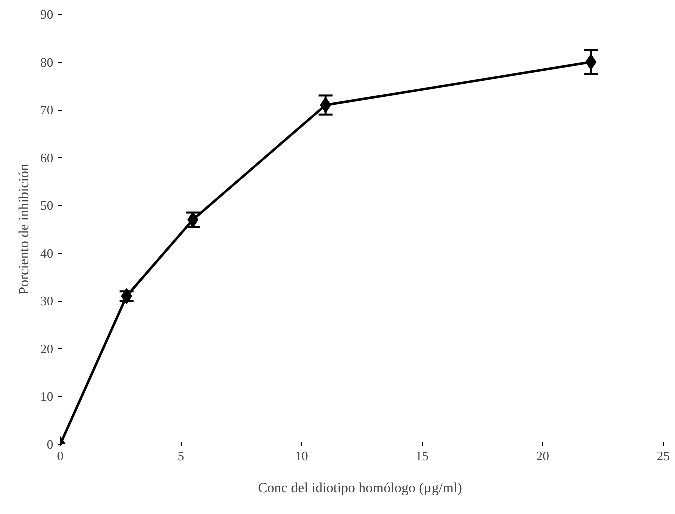 This screenshot has height=514, width=675. I want to click on y-tick-label: 40, so click(47, 253).